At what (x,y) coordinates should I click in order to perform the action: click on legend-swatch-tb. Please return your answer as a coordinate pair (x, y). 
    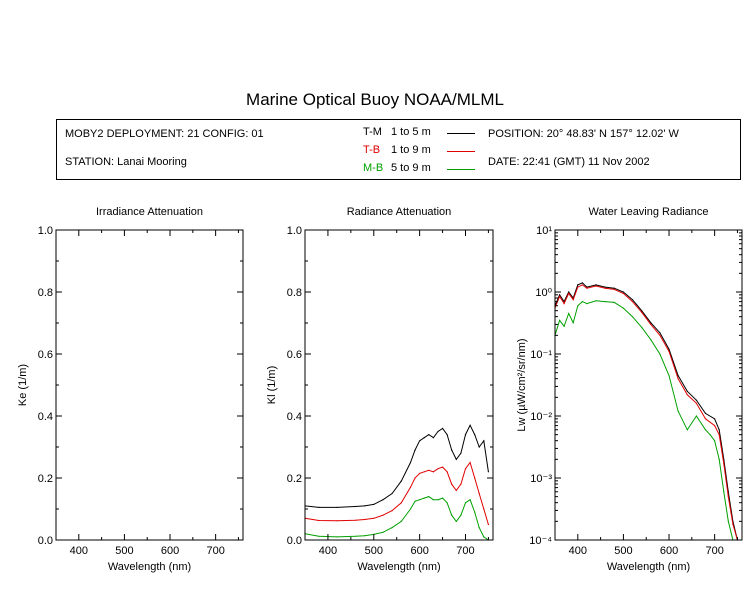
    Looking at the image, I should click on (461, 151).